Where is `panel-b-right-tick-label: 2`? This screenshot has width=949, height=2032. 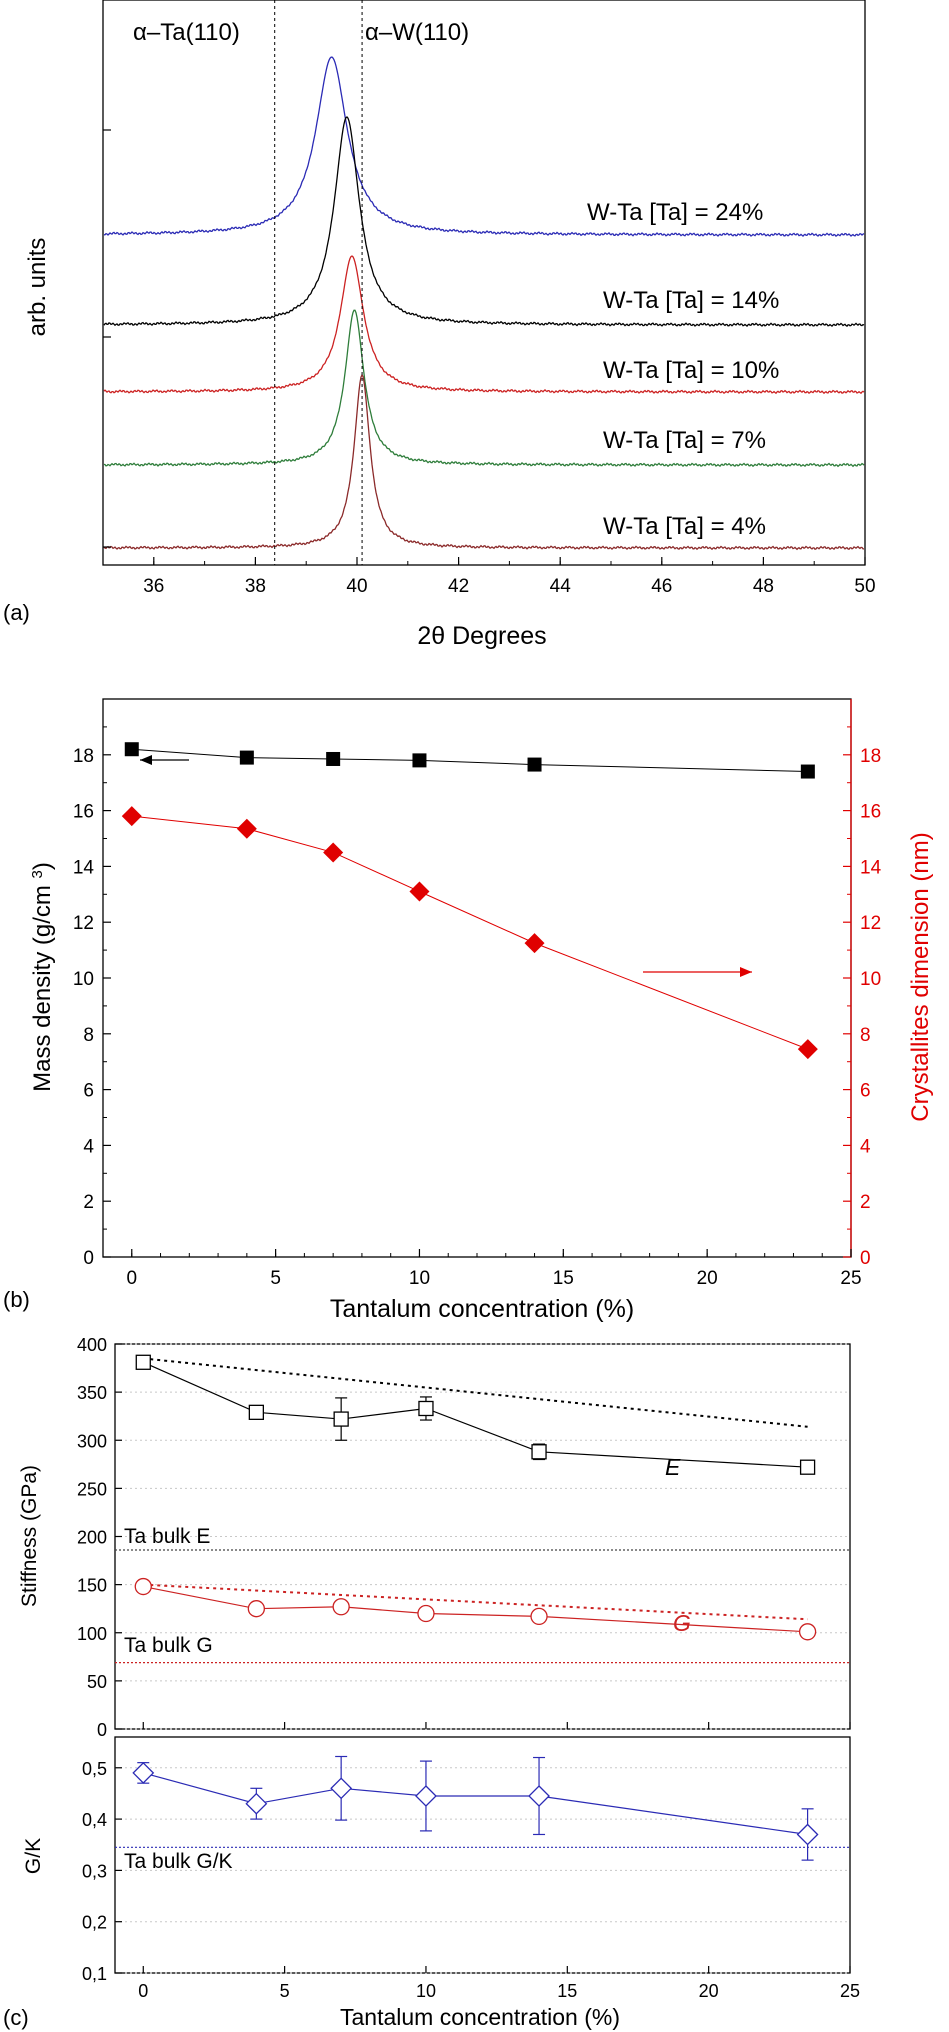 panel-b-right-tick-label: 2 is located at coordinates (865, 1202).